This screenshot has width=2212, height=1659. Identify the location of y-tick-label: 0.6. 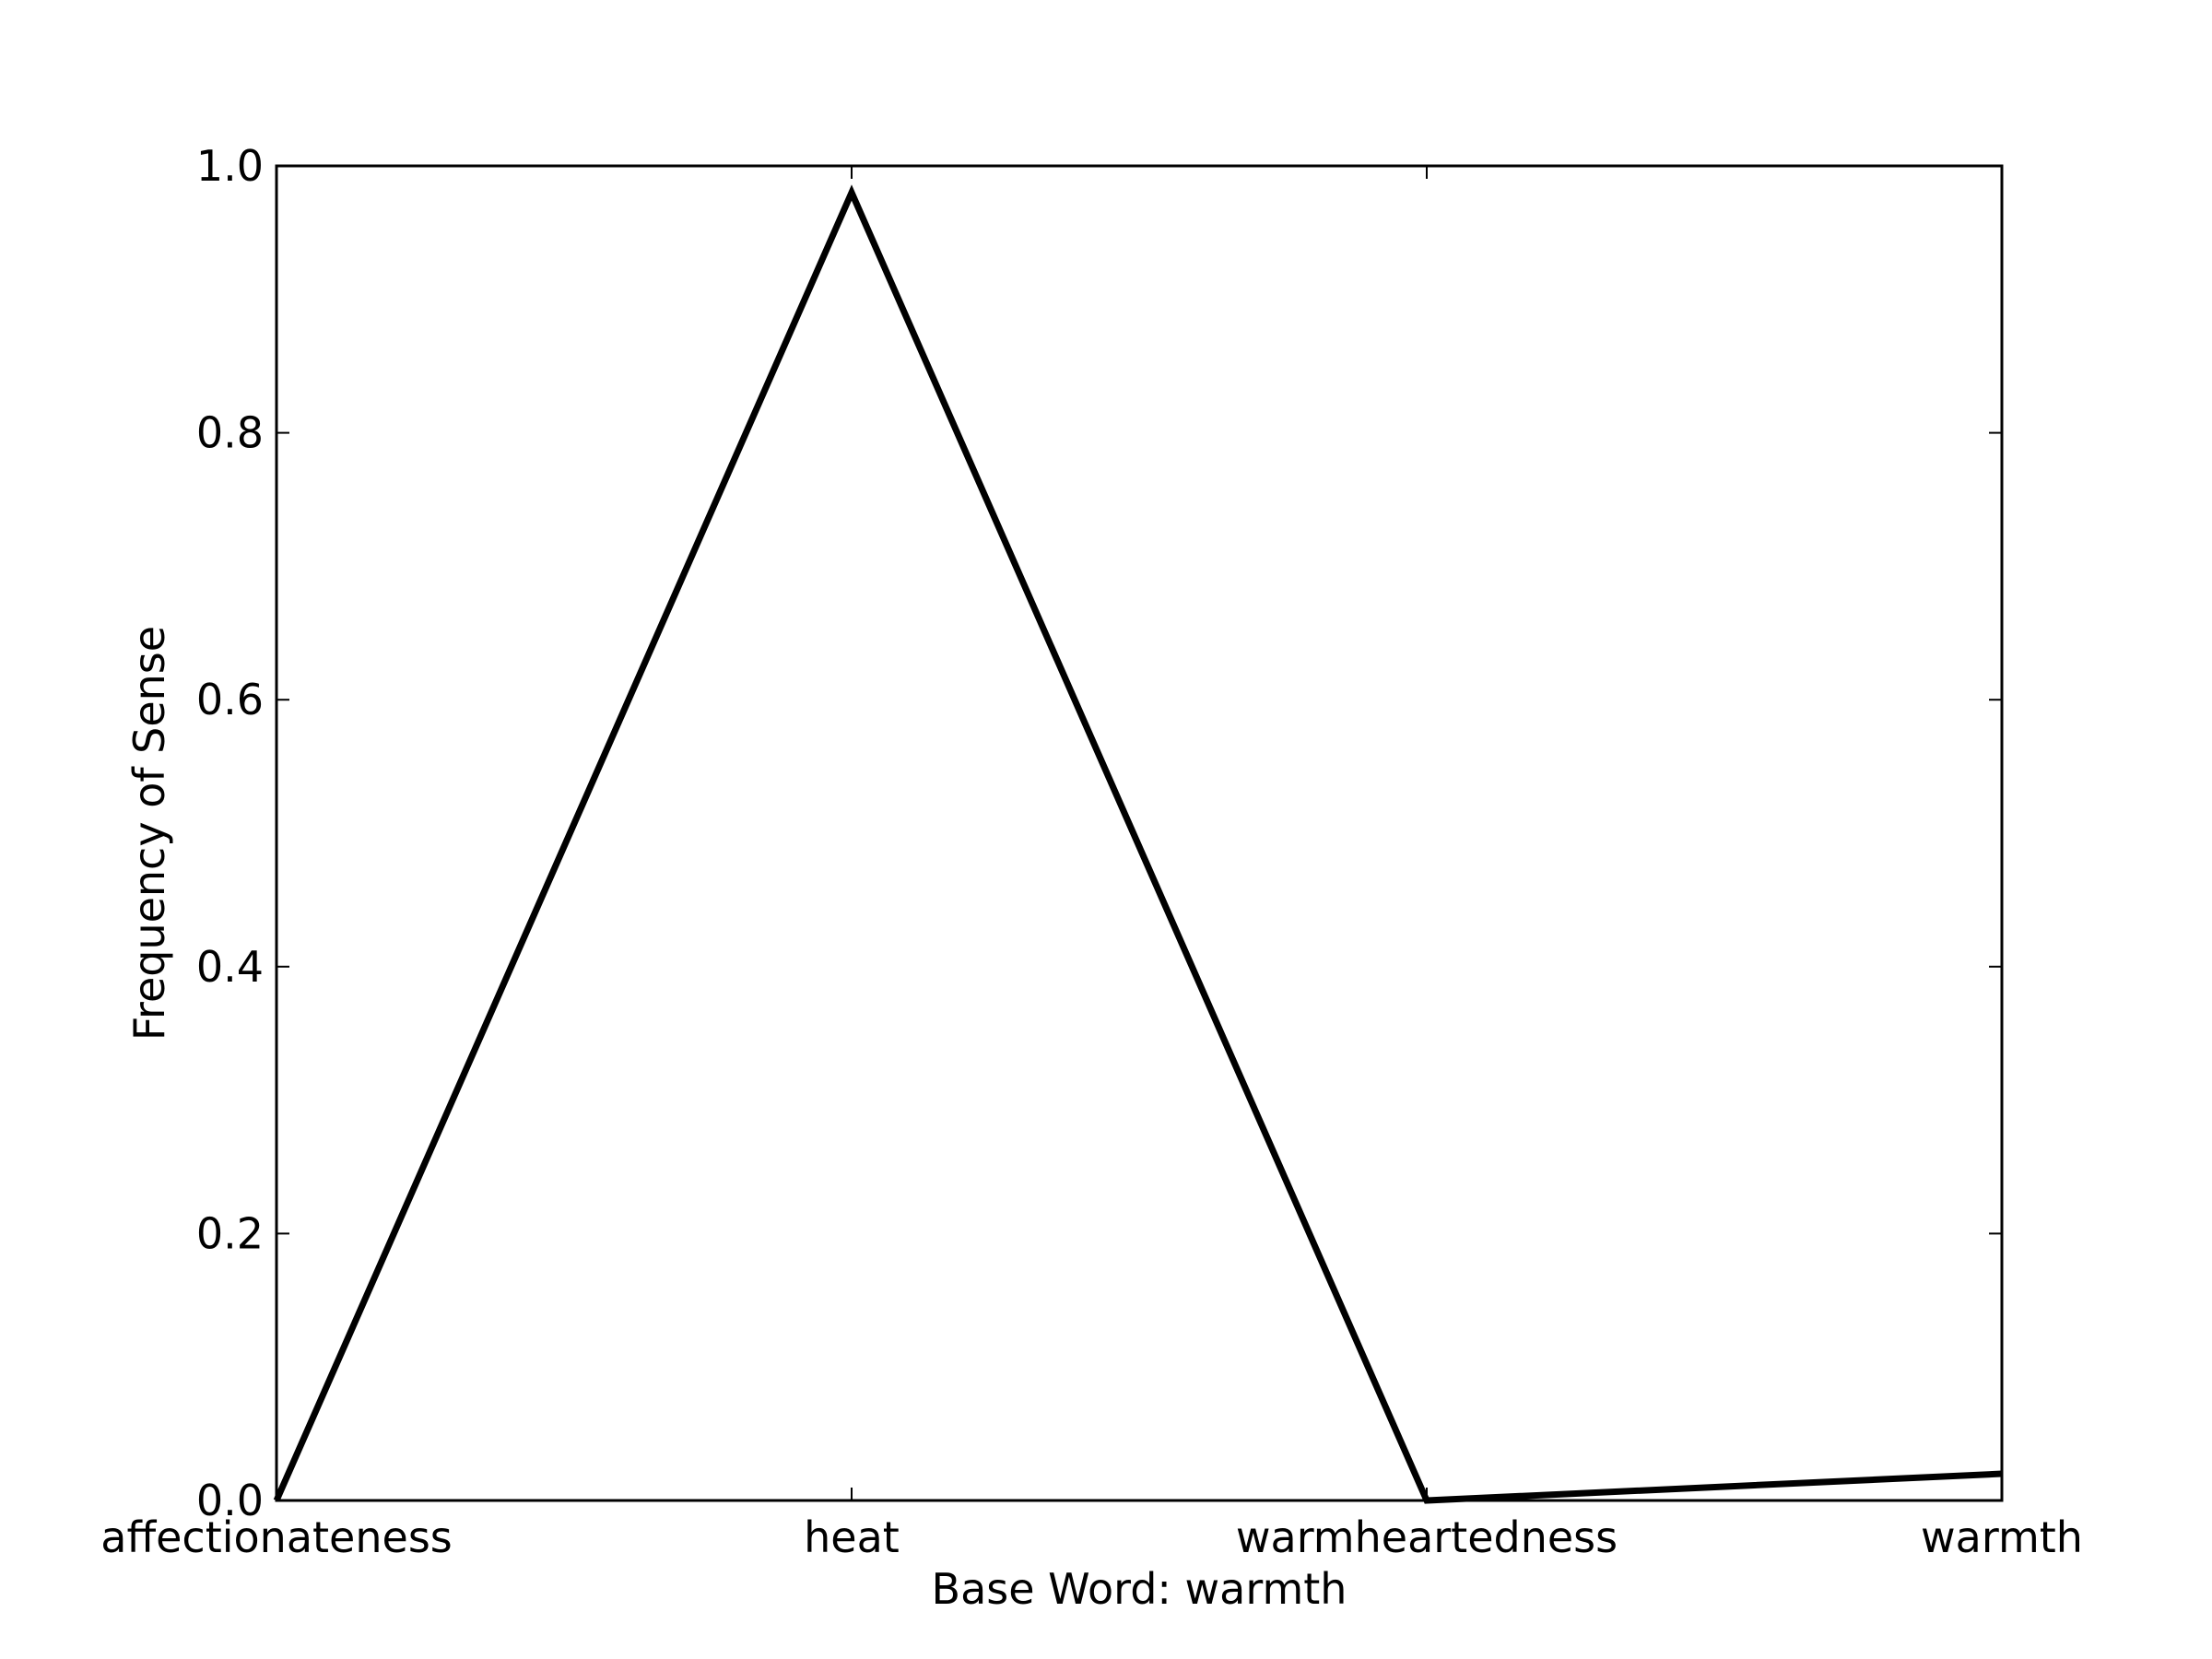
(230, 699).